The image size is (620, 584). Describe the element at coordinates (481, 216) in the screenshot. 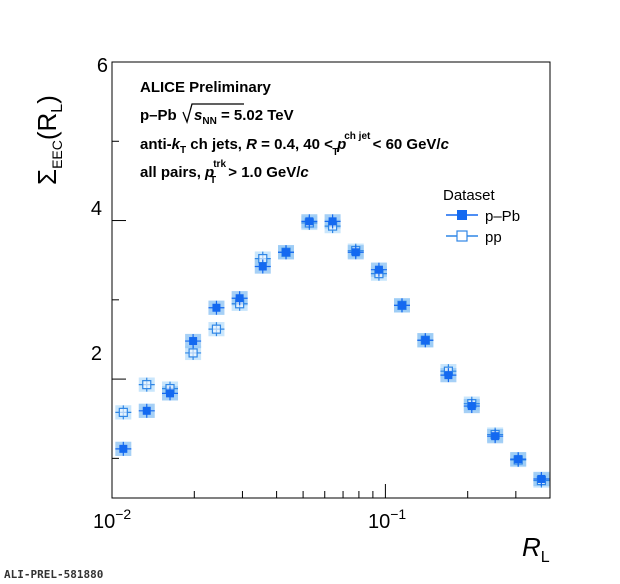

I see `legend: Dataset p–Pb pp` at that location.